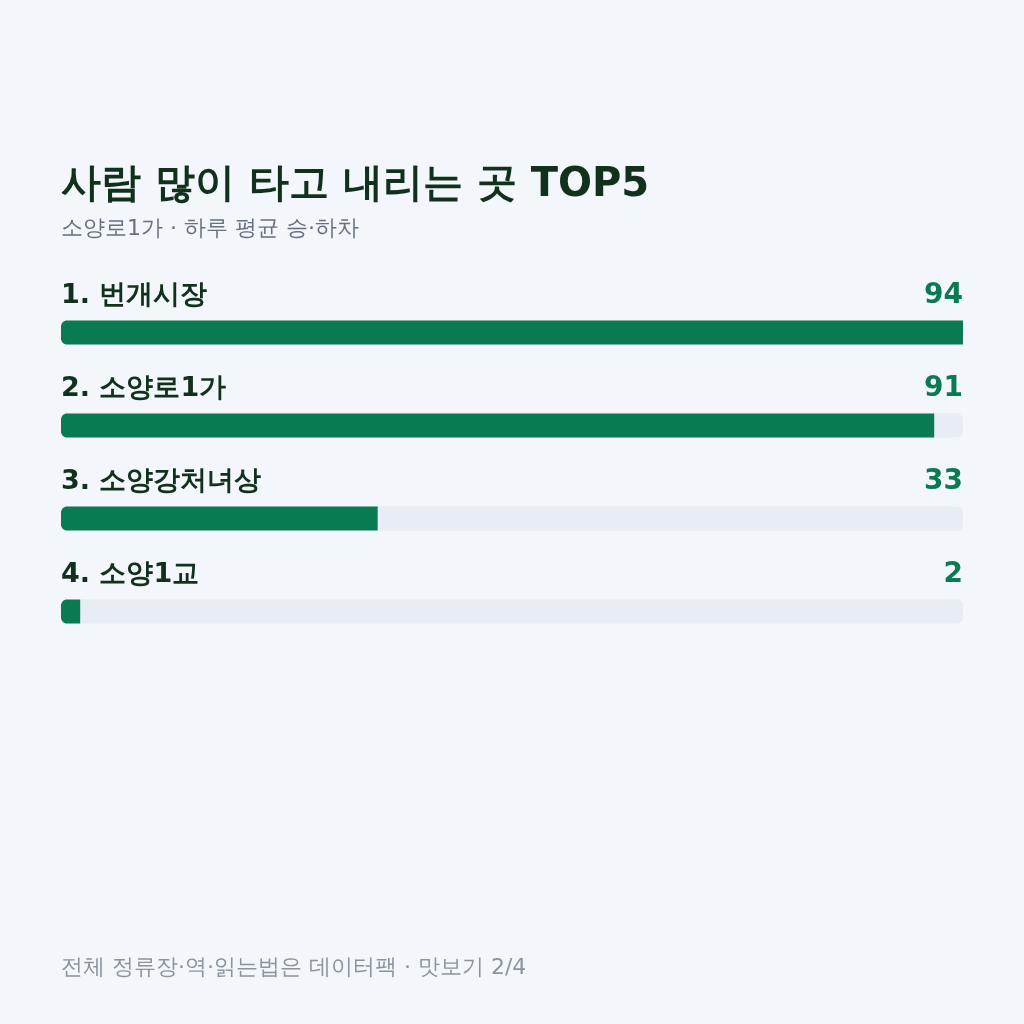 This screenshot has width=1024, height=1024. What do you see at coordinates (294, 966) in the screenshot?
I see `text: 전체 정류장·역·읽는법은 데이터팩 · 맛보기 2/4` at bounding box center [294, 966].